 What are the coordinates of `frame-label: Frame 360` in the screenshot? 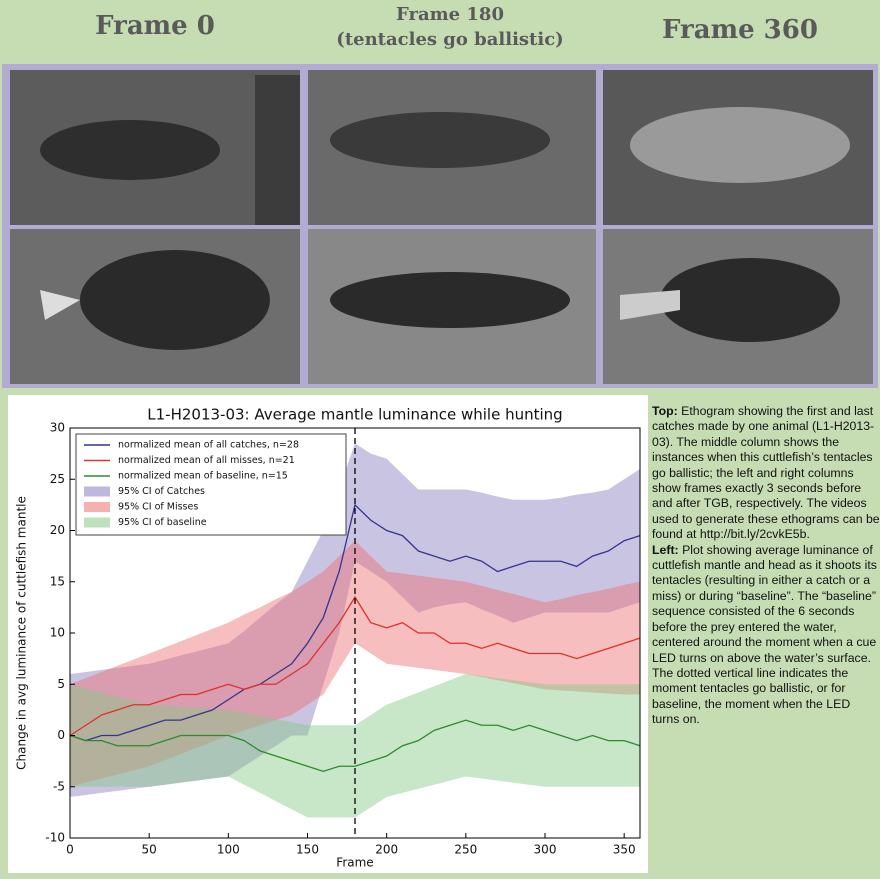 It's located at (740, 30).